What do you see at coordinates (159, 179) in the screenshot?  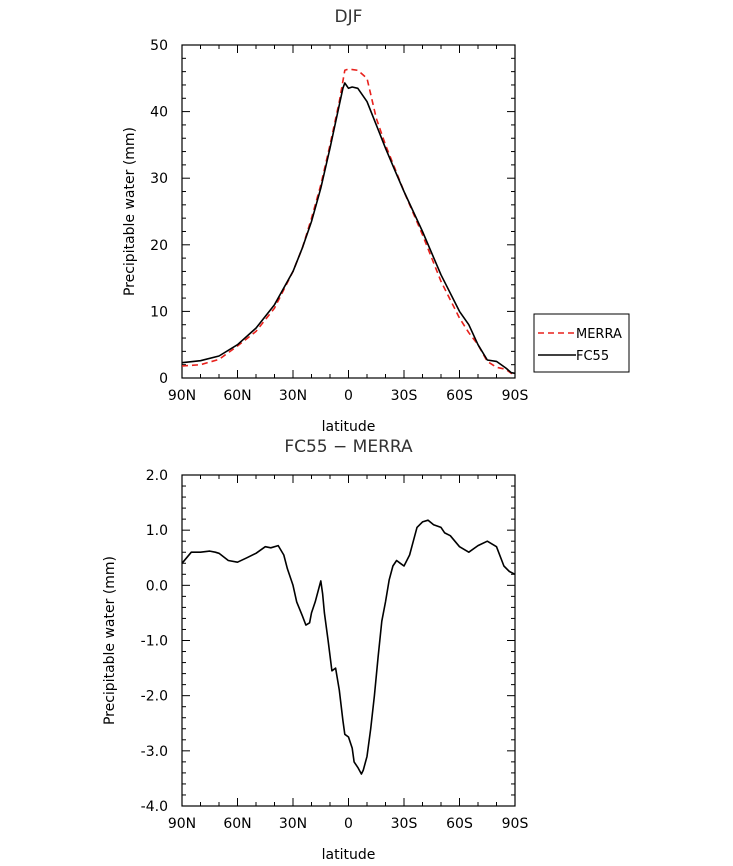 I see `y-tick-label: 30` at bounding box center [159, 179].